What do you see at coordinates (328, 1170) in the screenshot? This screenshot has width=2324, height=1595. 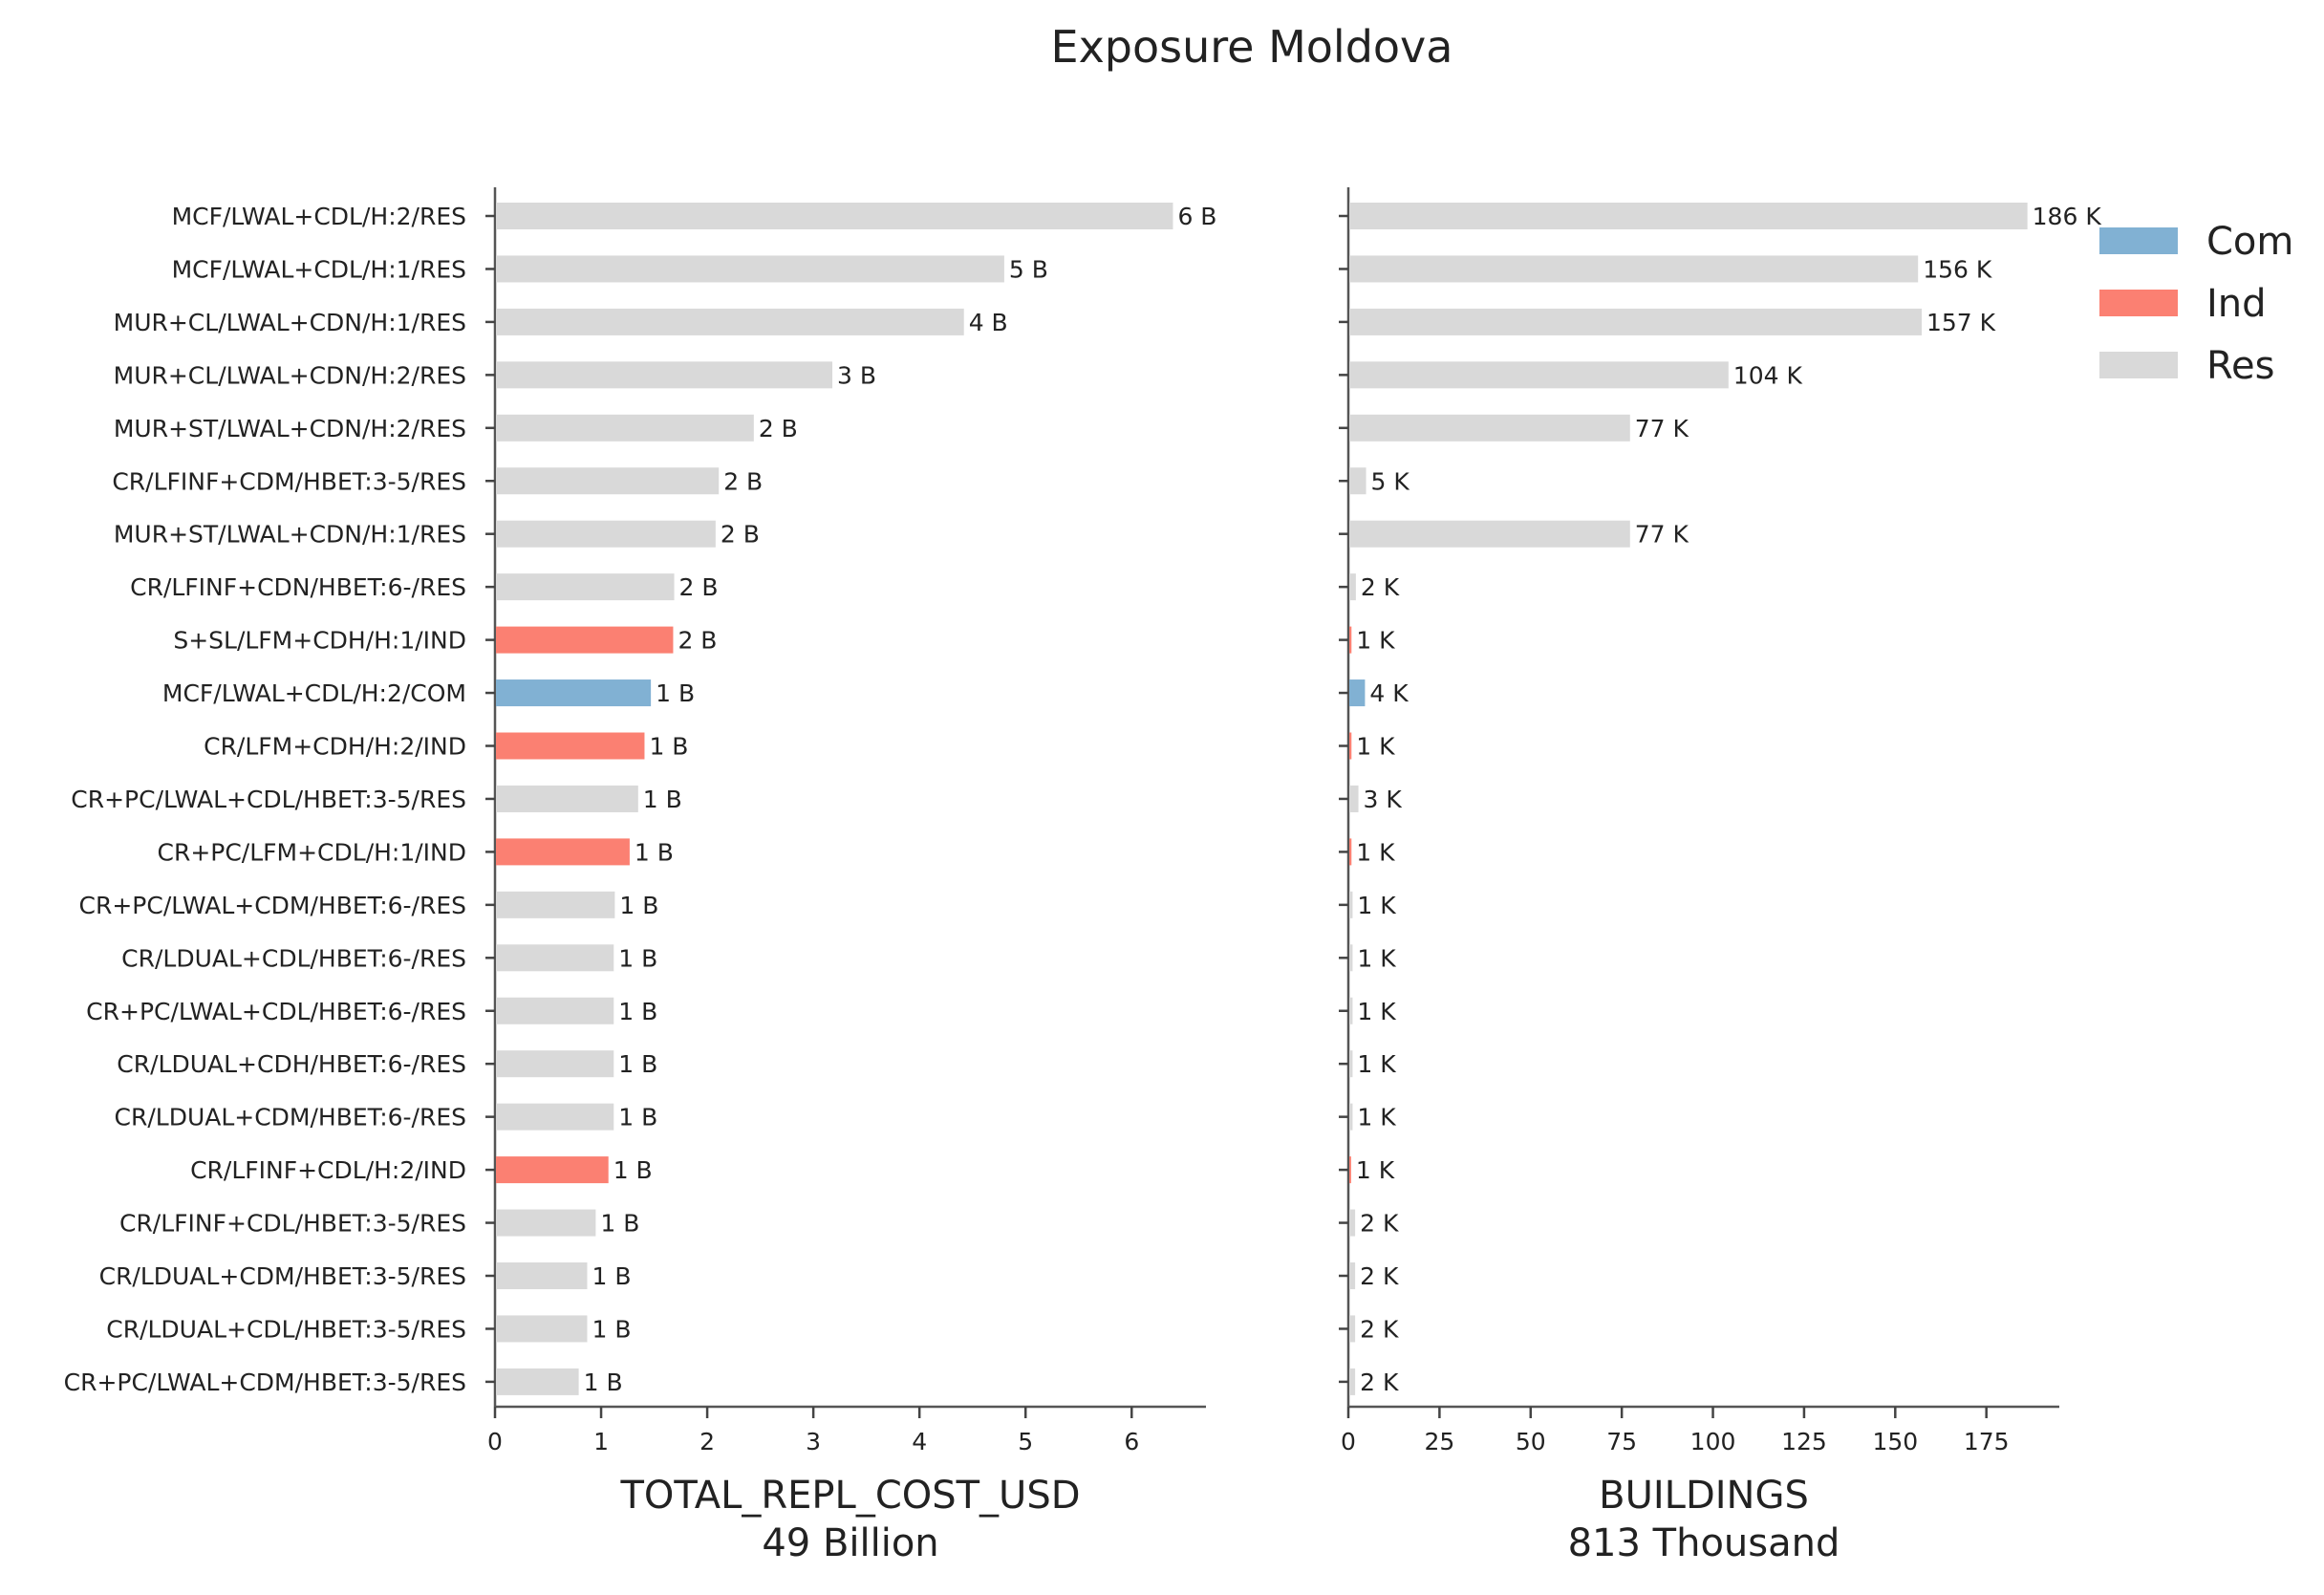 I see `category-label: CR/LFINF+CDL/H:2/IND` at bounding box center [328, 1170].